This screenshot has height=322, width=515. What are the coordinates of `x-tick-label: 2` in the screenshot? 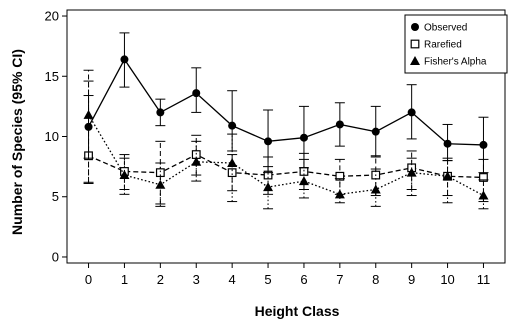 It's located at (160, 279).